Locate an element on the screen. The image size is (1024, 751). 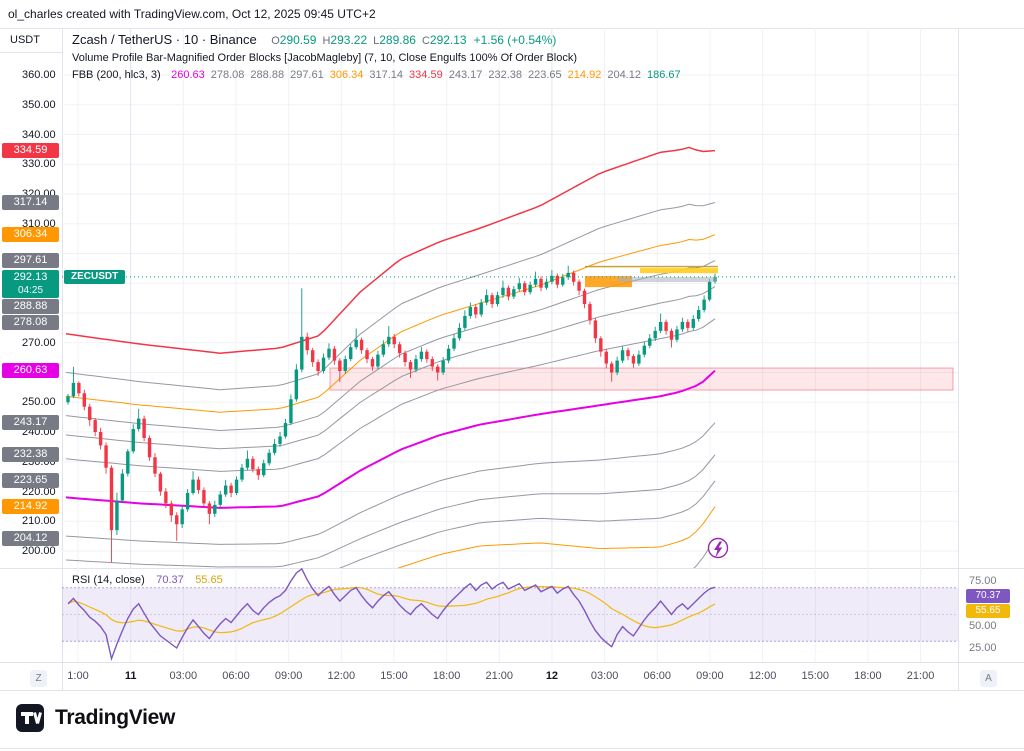
time-tick: 12 is located at coordinates (552, 676).